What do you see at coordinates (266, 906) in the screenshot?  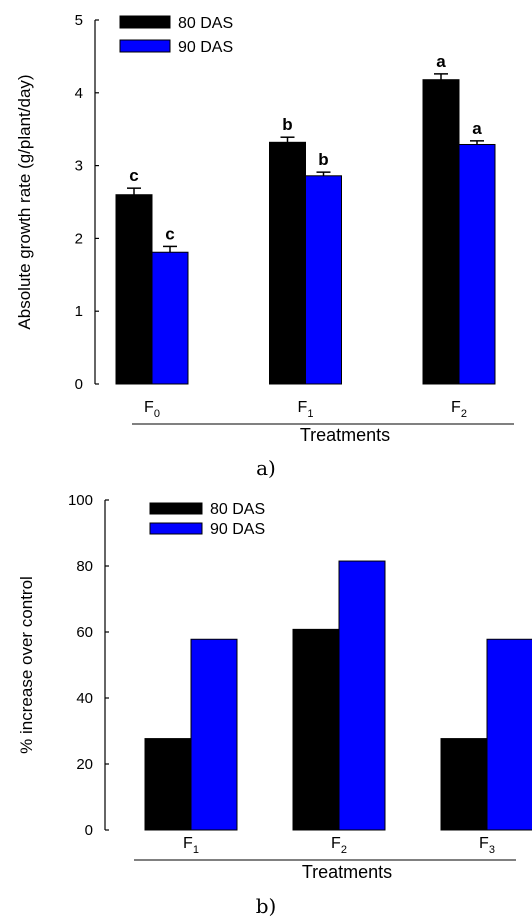 I see `panel-label: b)` at bounding box center [266, 906].